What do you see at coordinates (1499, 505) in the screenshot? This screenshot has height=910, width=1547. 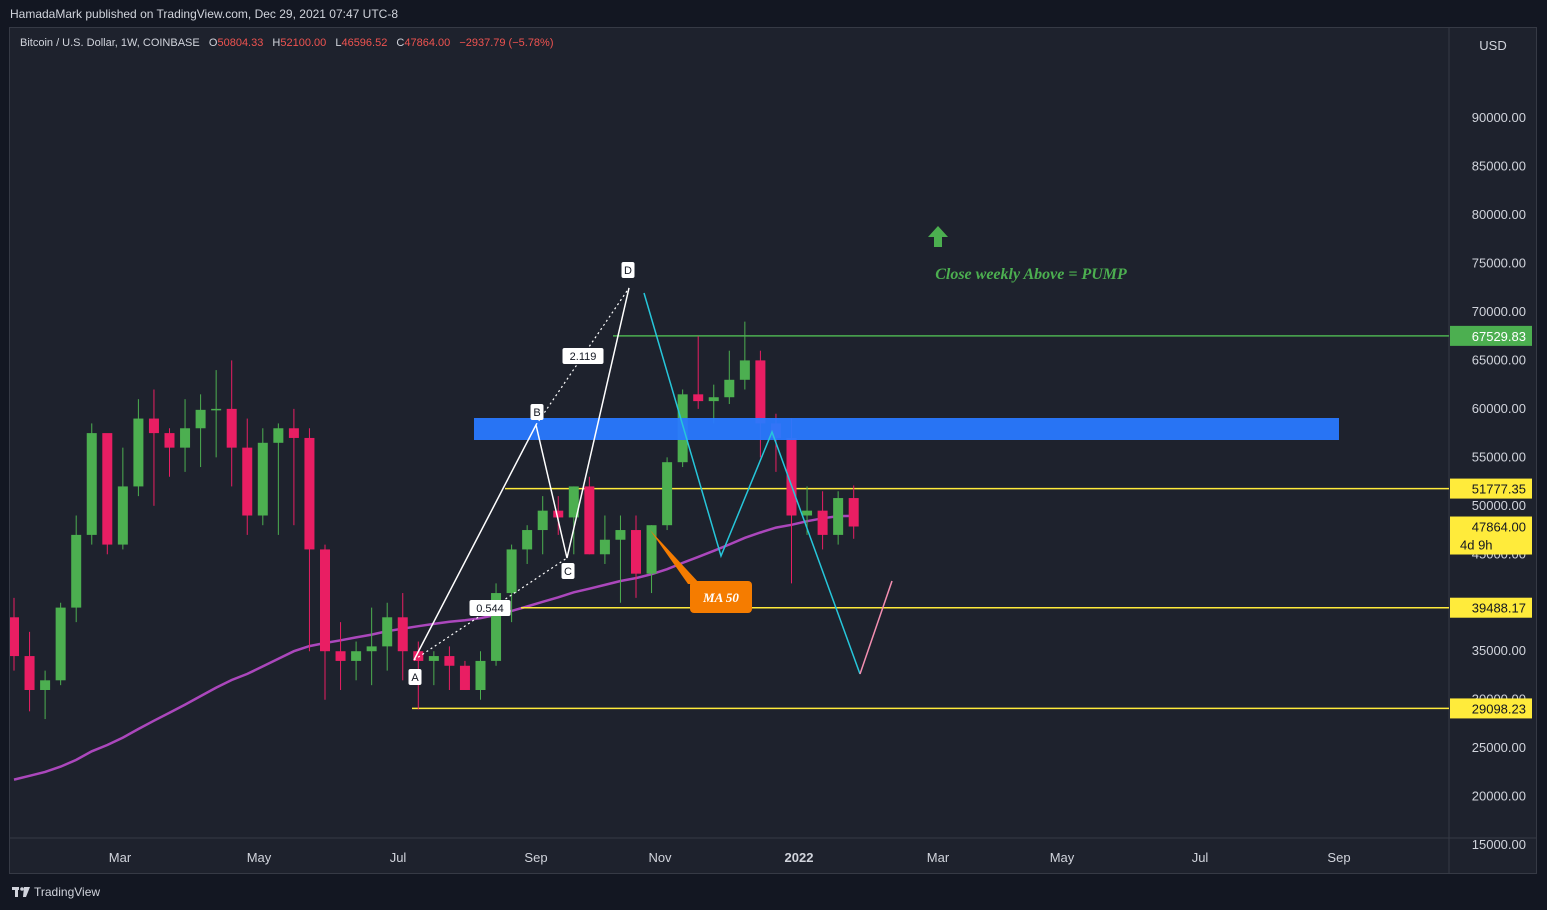 I see `y-tick-label: 50000.00` at bounding box center [1499, 505].